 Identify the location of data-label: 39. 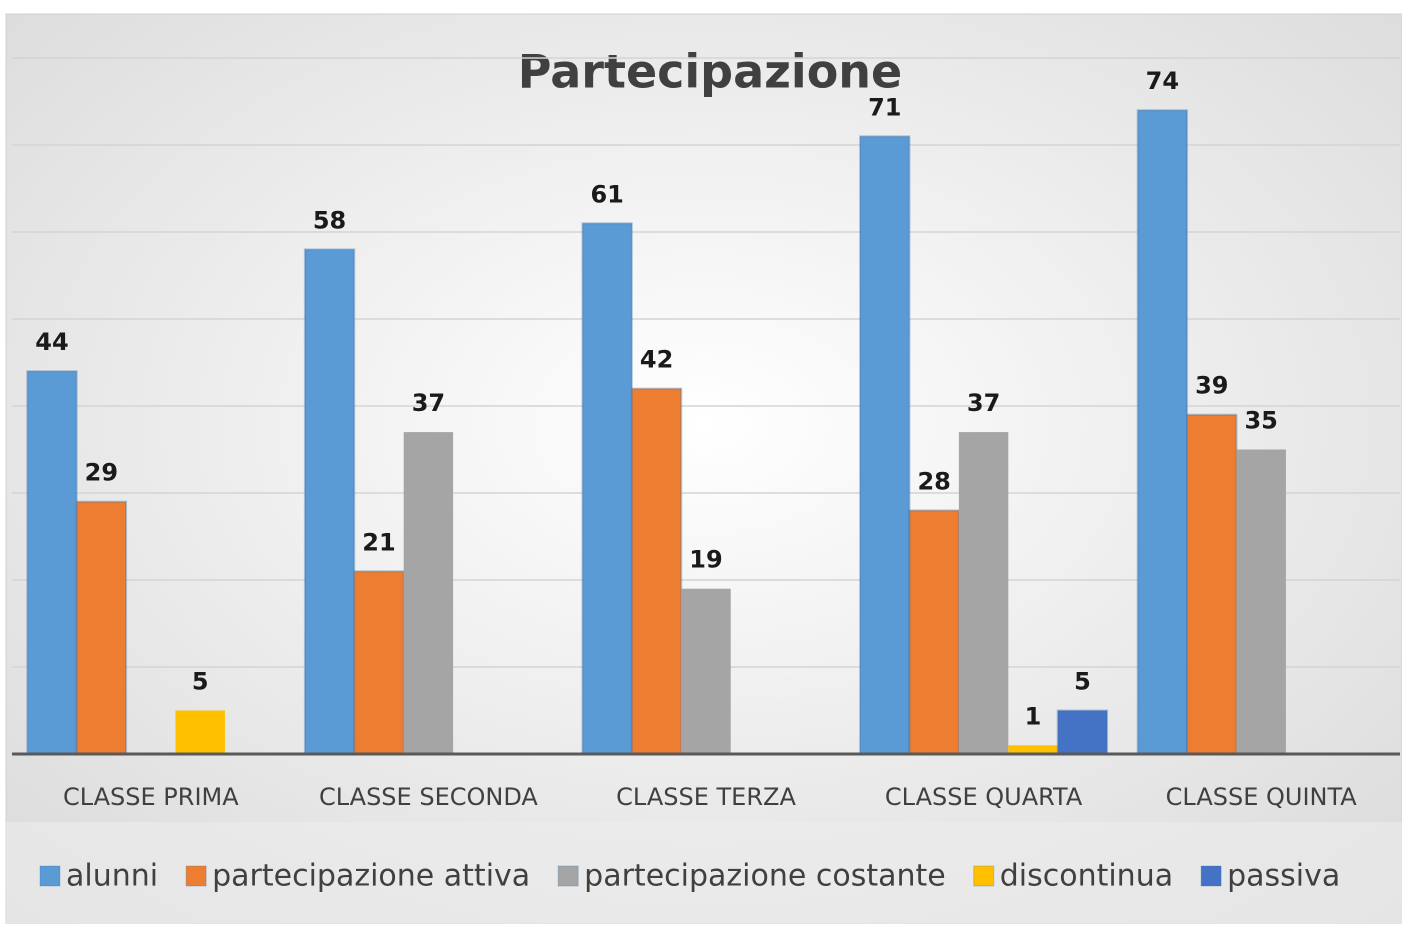
(1211, 386).